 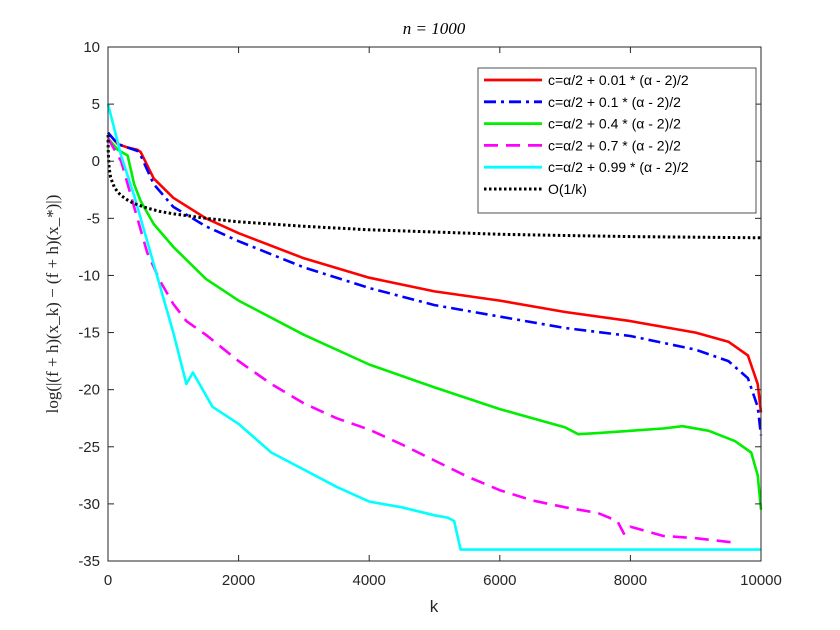 I want to click on y-tick-label: -20, so click(x=89, y=390).